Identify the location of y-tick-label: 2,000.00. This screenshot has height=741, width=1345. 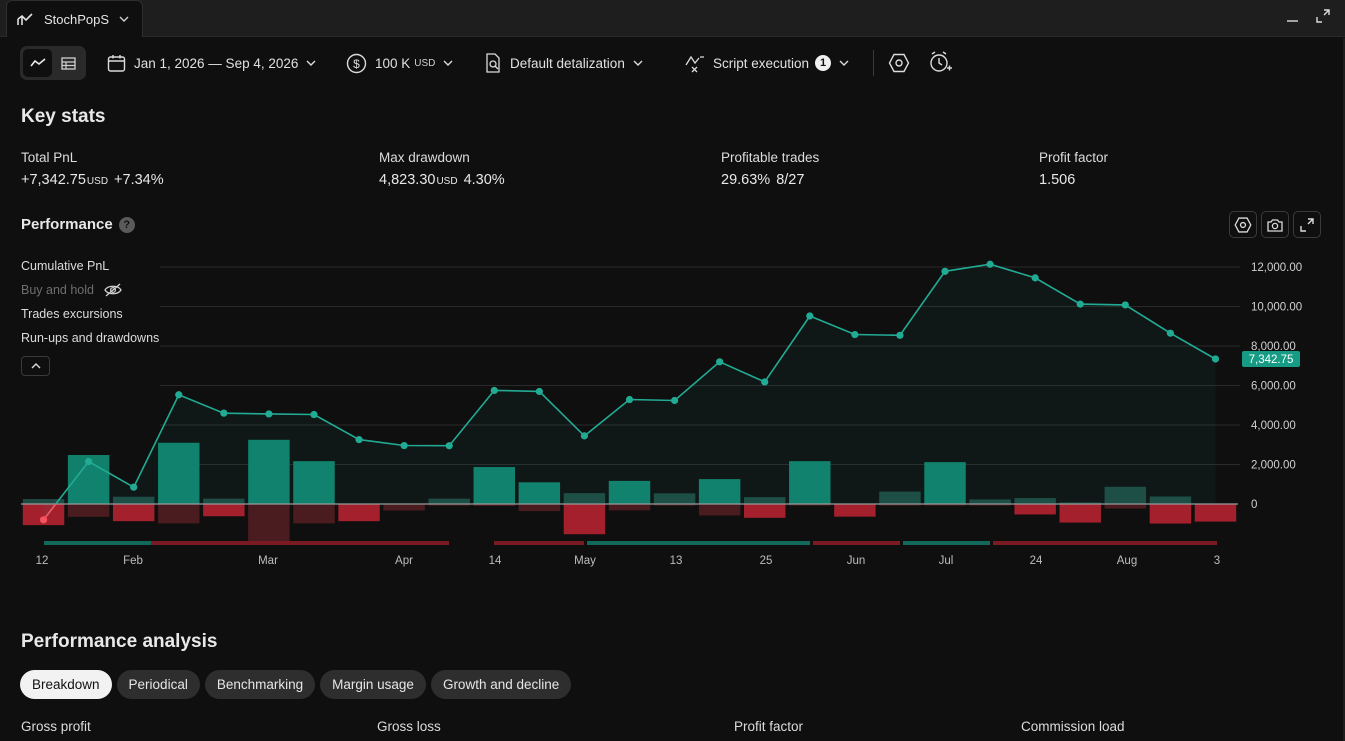
(1273, 466).